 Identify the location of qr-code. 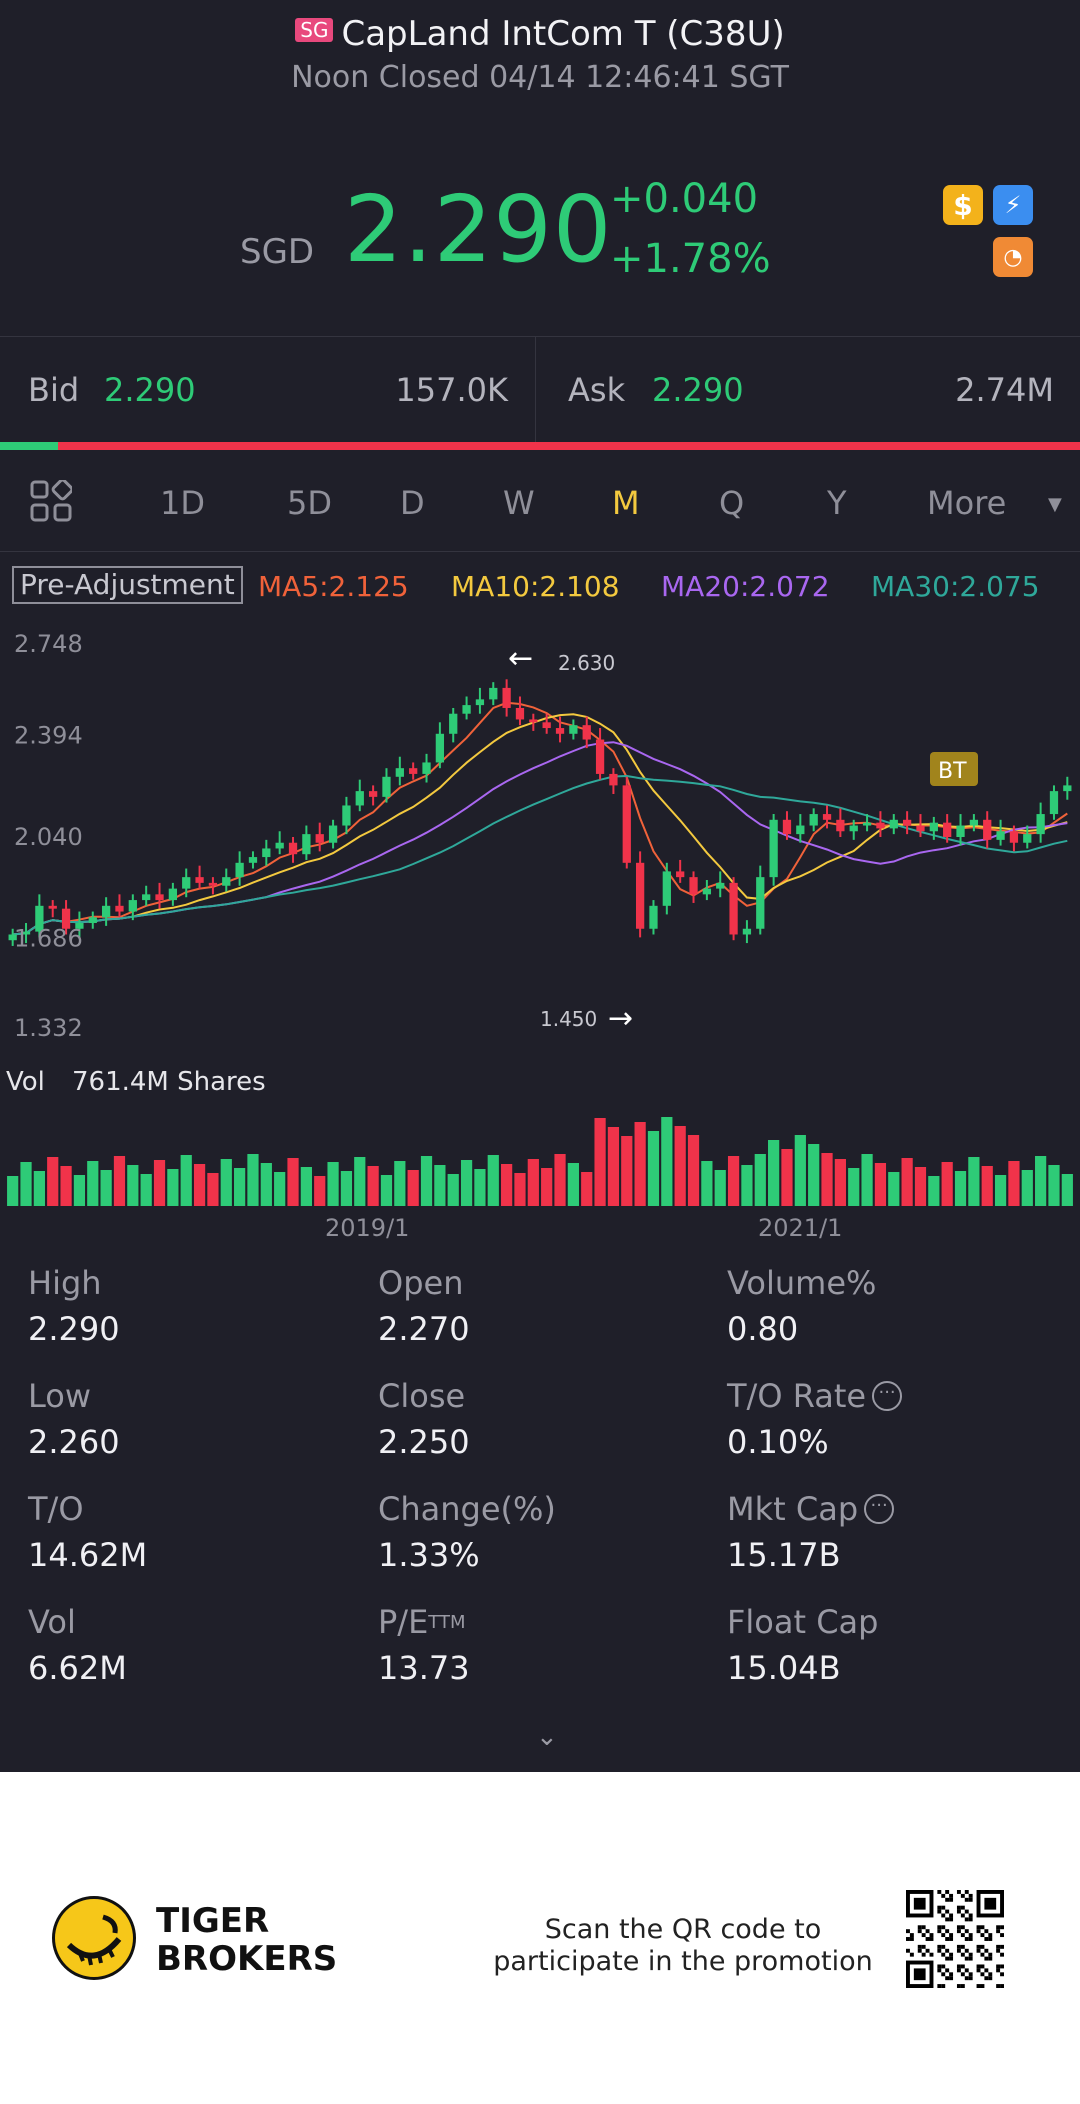
(955, 1939).